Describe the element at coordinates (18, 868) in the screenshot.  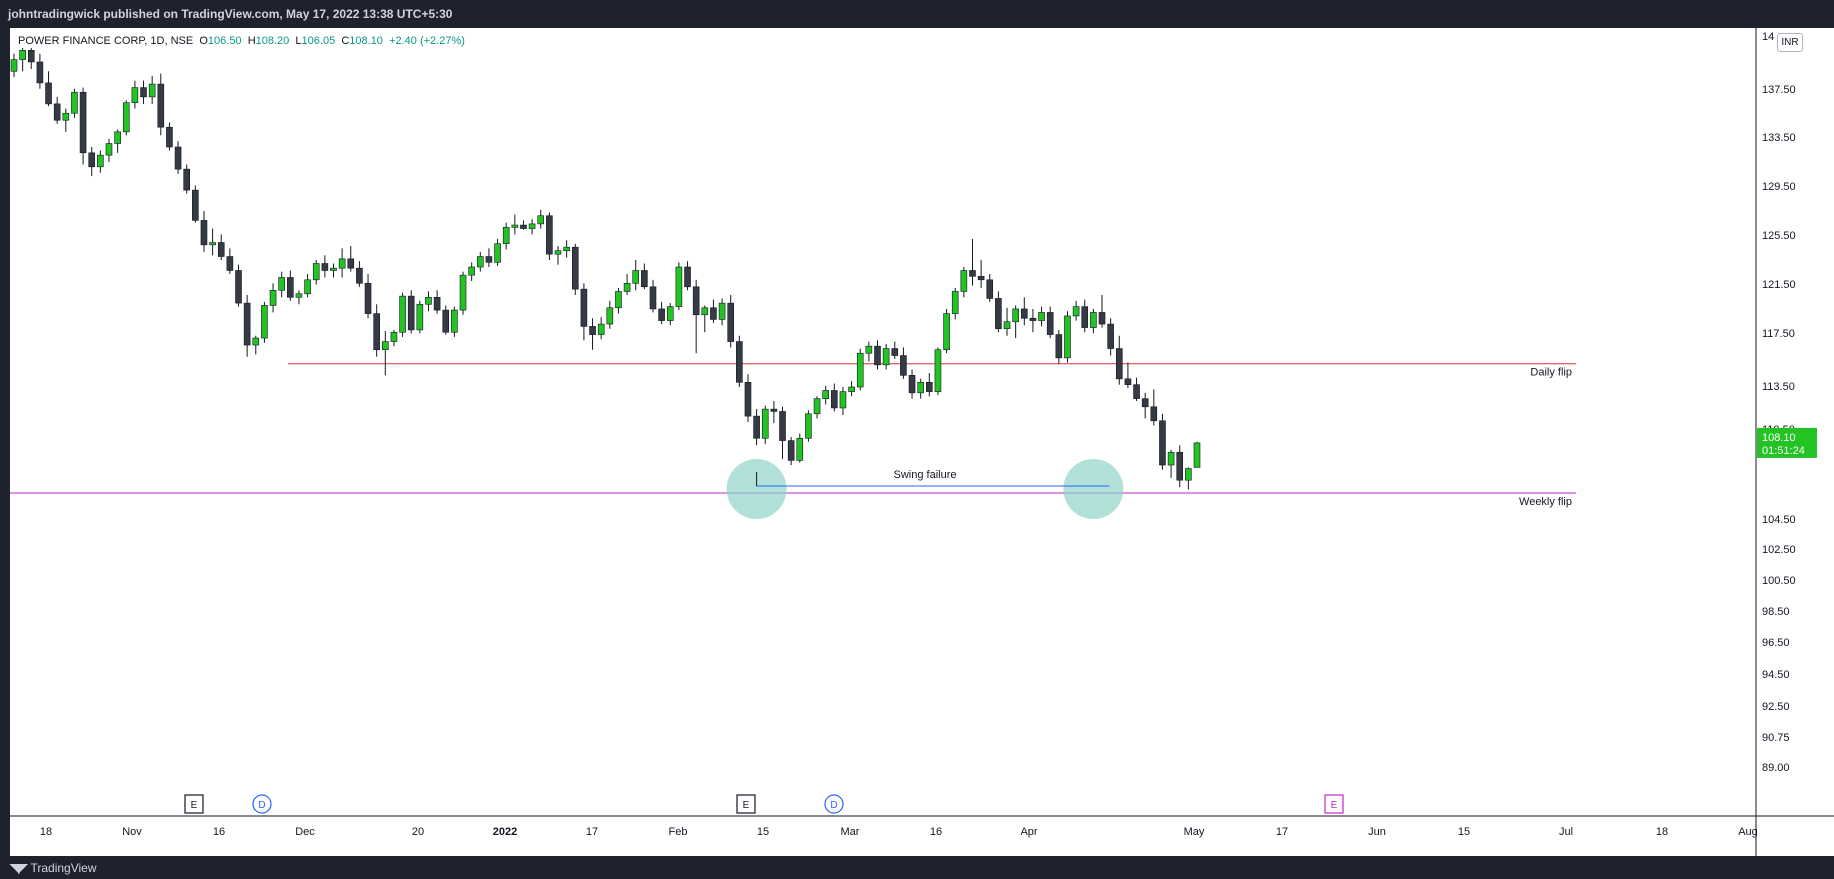
I see `tradingview-logo-icon: ◥◤` at that location.